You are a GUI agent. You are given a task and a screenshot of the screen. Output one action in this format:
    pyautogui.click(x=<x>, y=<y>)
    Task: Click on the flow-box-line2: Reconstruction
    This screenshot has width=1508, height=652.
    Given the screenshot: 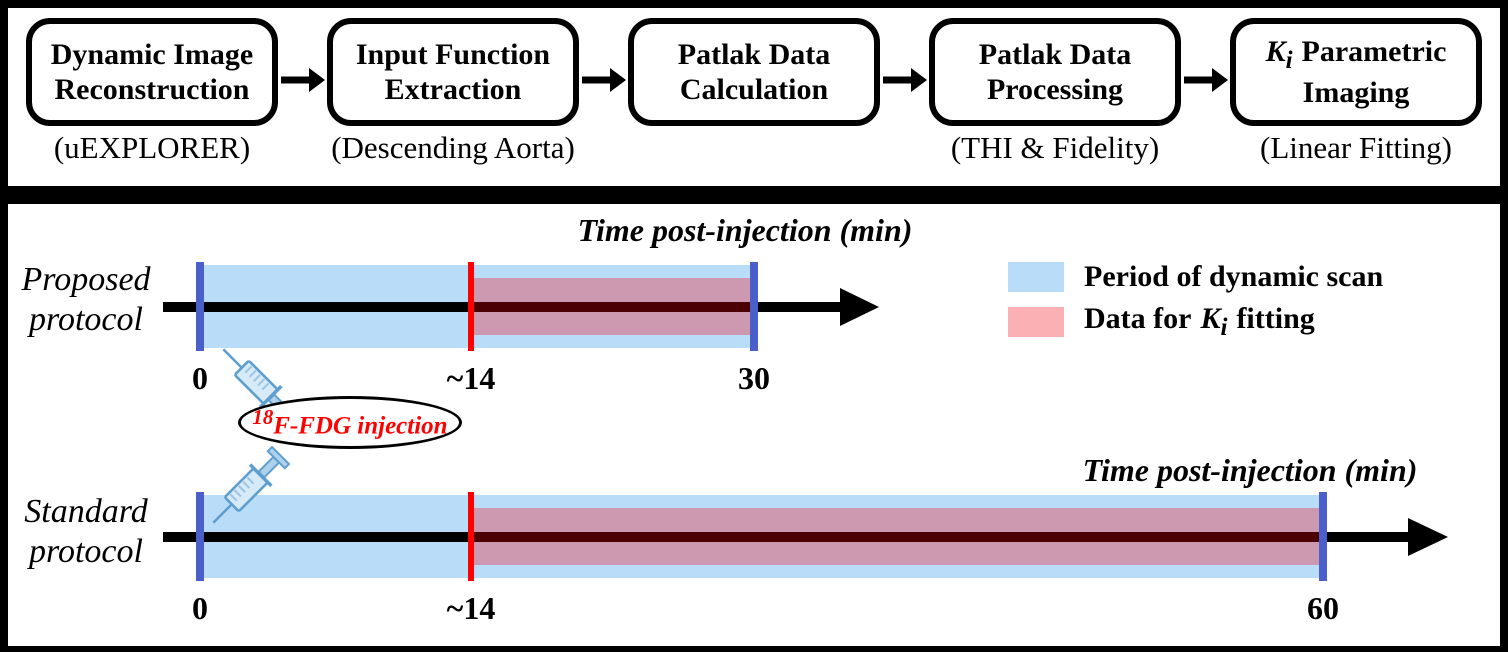 What is the action you would take?
    pyautogui.click(x=152, y=89)
    